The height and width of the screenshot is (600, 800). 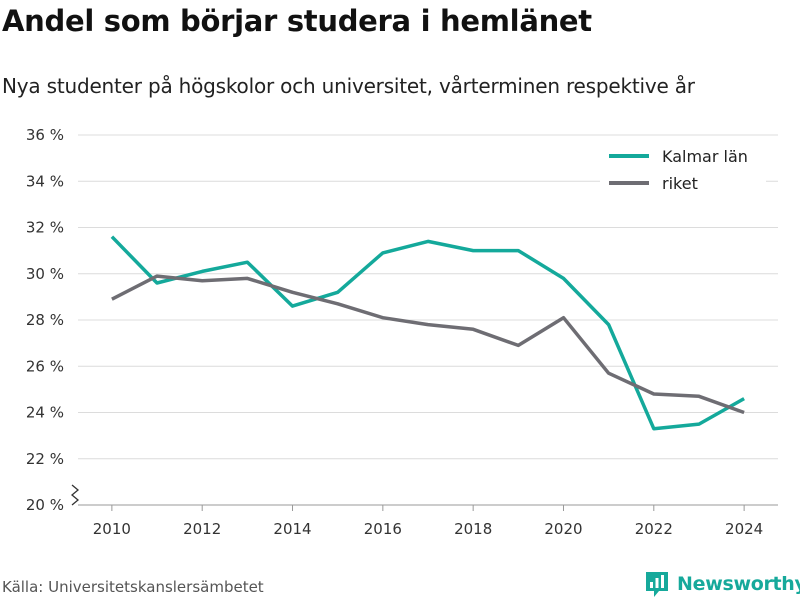 What do you see at coordinates (45, 274) in the screenshot?
I see `y-tick-label: 30 %` at bounding box center [45, 274].